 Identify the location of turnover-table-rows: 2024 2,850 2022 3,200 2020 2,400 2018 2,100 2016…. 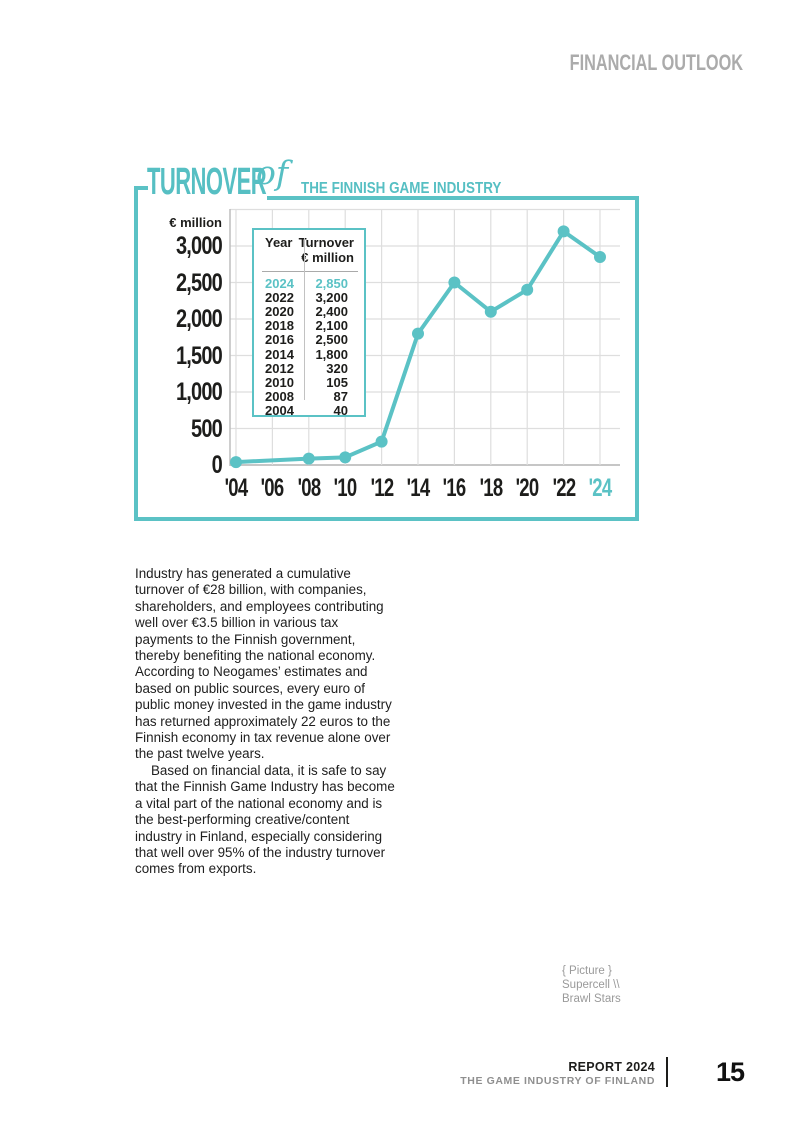
(309, 347).